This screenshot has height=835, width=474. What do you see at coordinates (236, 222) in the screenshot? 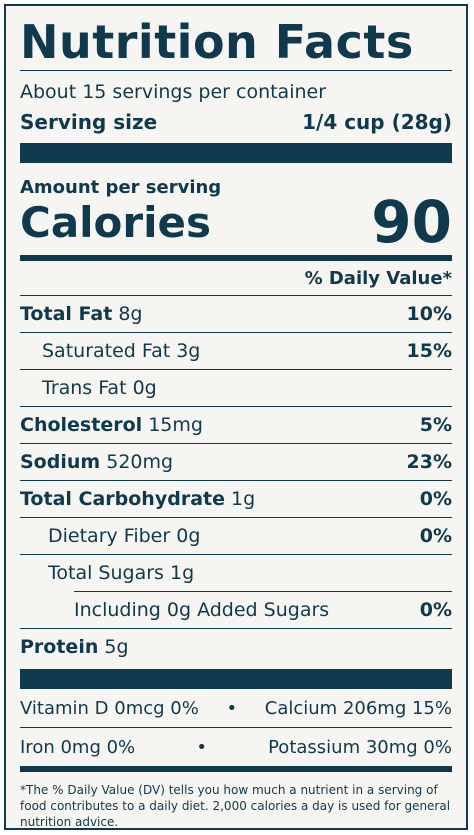
I see `calories-row: Calories 90` at bounding box center [236, 222].